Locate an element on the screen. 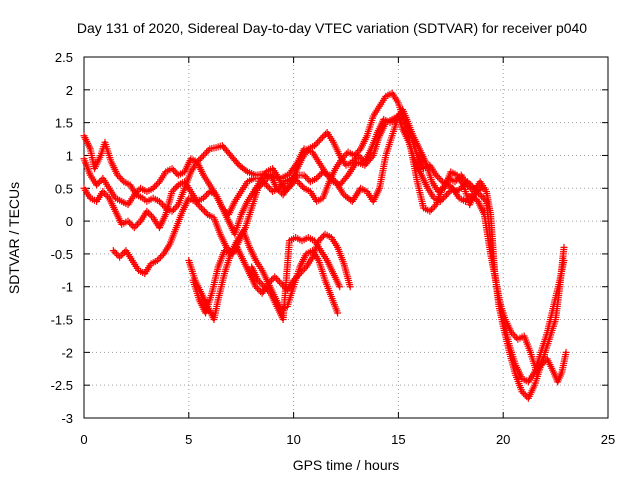  y-tick-label: 2.5 is located at coordinates (64, 57).